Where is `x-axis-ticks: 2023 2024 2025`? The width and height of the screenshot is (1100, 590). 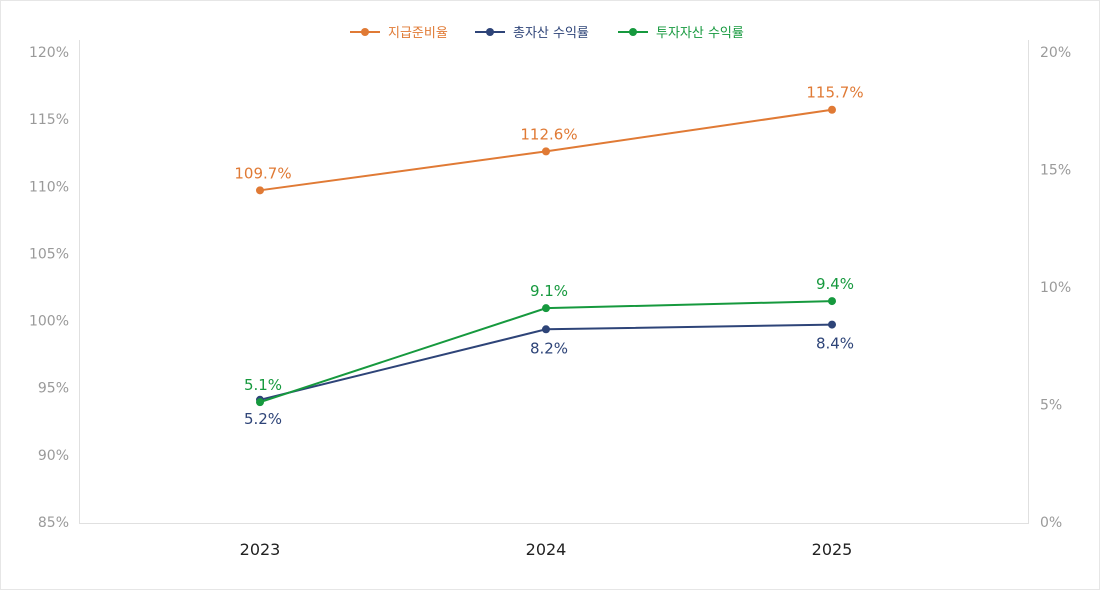
x-axis-ticks: 2023 2024 2025 is located at coordinates (546, 549).